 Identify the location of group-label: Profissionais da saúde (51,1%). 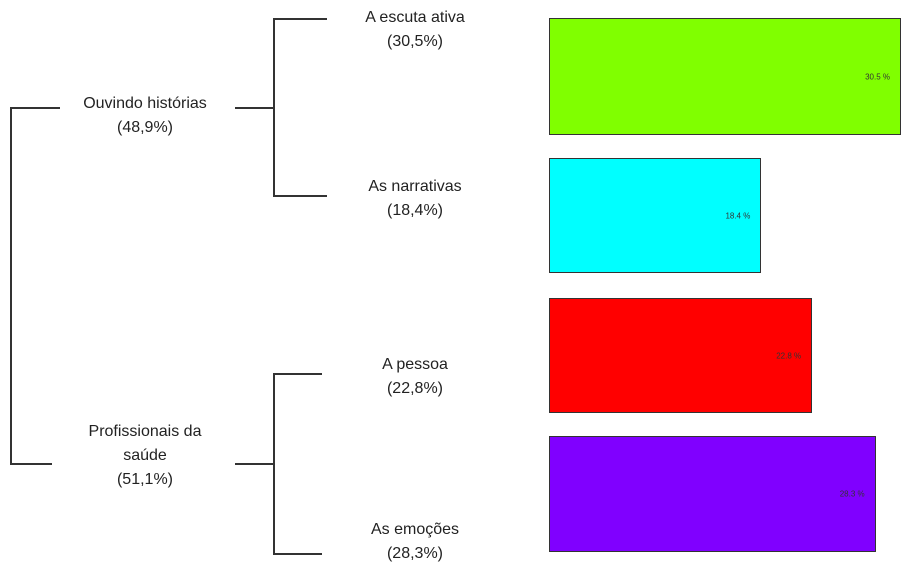
(145, 455).